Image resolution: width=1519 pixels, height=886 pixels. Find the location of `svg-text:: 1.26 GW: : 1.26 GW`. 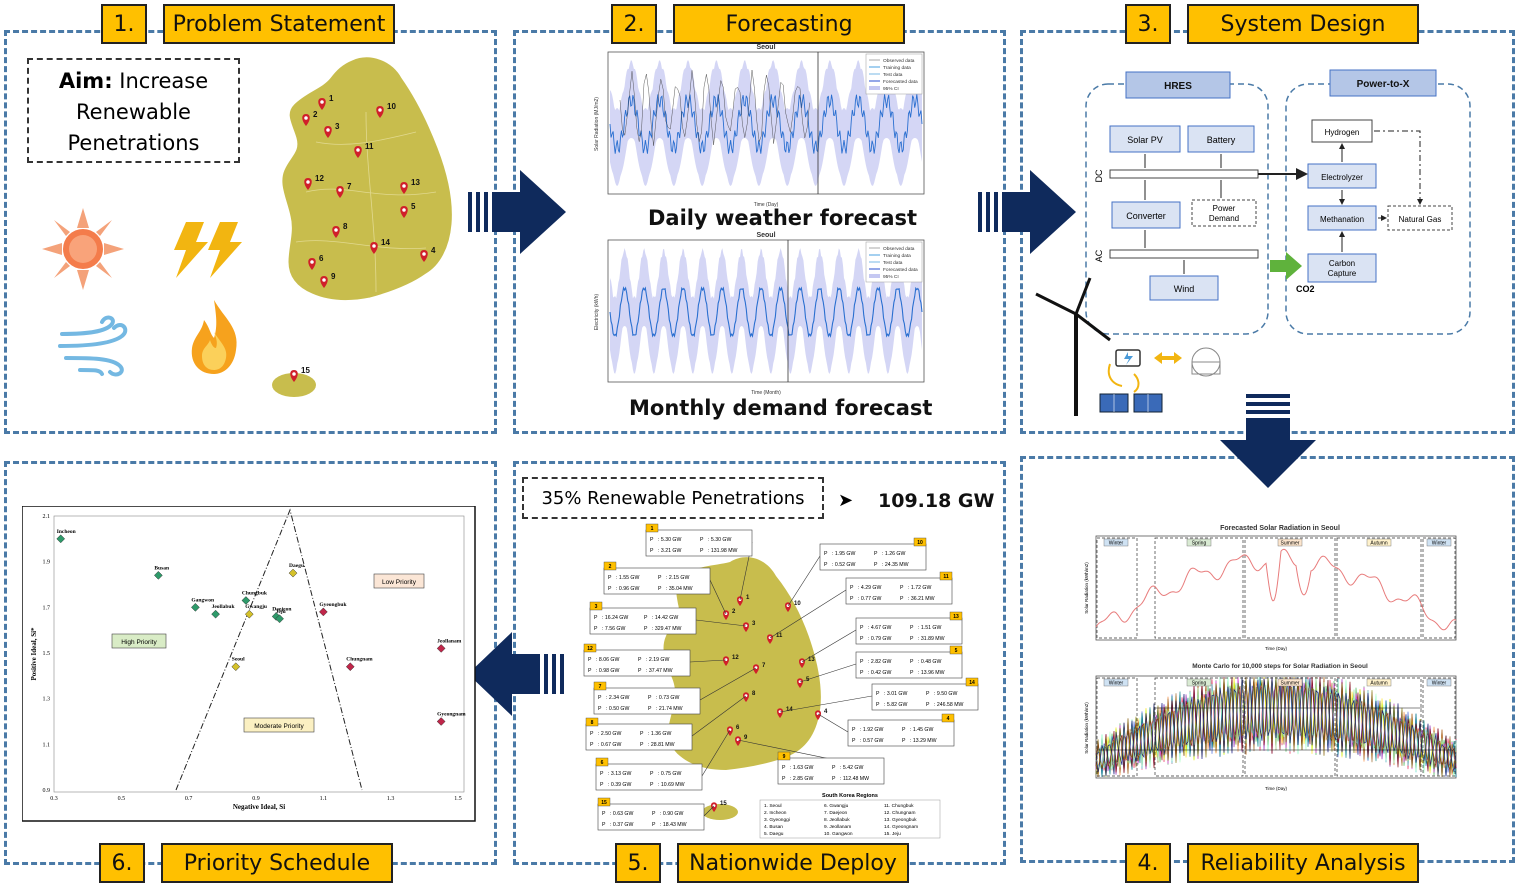

svg-text:: 1.26 GW: : 1.26 GW is located at coordinates (893, 554).